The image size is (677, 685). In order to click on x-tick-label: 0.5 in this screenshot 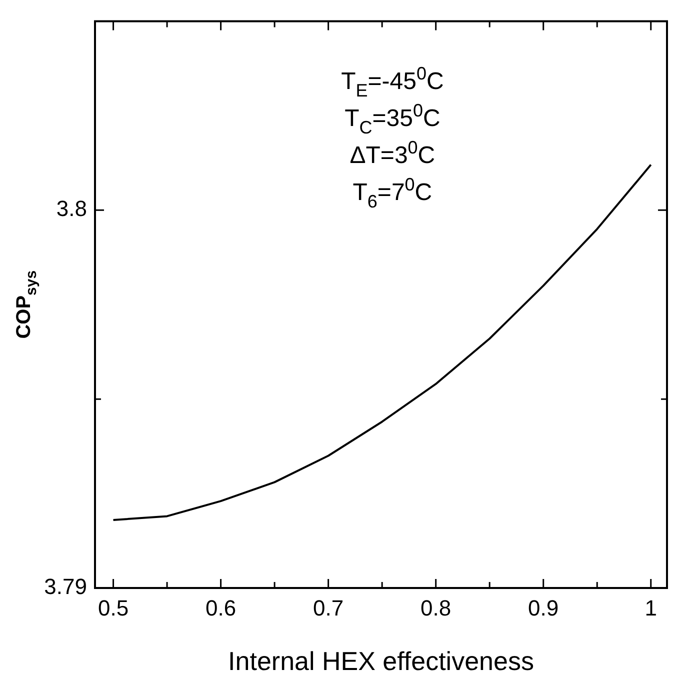, I will do `click(113, 607)`.